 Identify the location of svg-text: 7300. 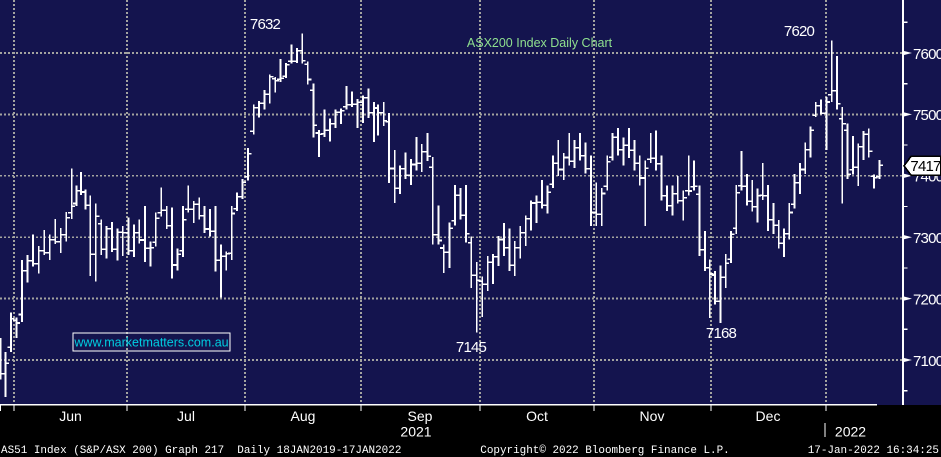
(927, 238).